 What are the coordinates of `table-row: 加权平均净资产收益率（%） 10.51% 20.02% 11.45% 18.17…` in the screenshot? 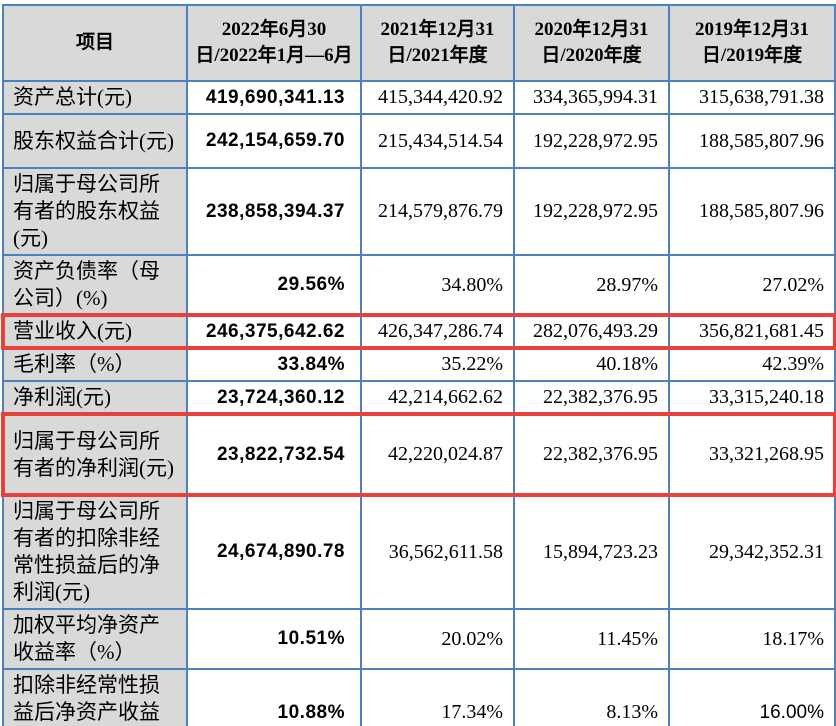 It's located at (419, 639).